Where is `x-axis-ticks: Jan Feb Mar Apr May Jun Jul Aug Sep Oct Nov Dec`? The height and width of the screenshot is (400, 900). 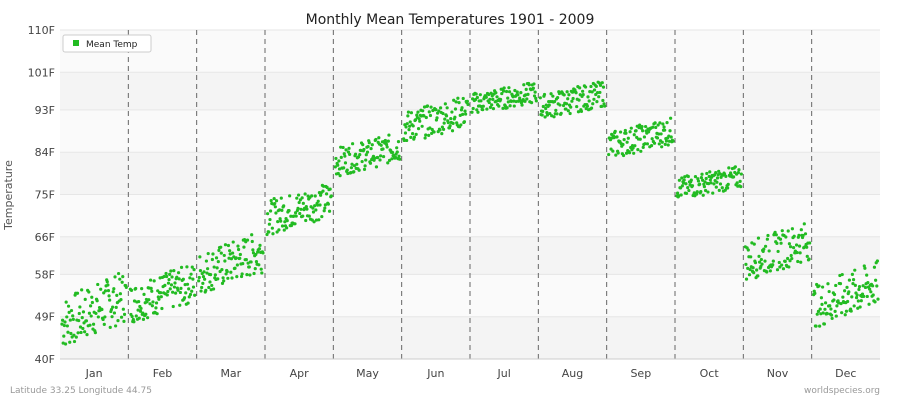 x-axis-ticks: Jan Feb Mar Apr May Jun Jul Aug Sep Oct Nov Dec is located at coordinates (470, 369).